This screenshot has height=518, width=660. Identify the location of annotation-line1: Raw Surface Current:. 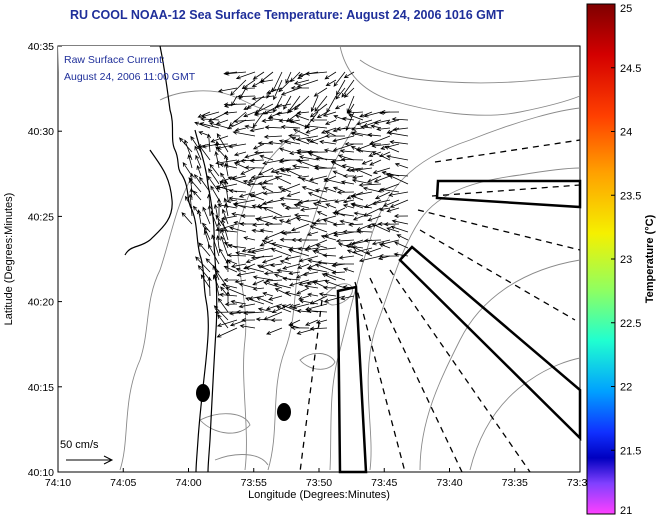
(114, 60).